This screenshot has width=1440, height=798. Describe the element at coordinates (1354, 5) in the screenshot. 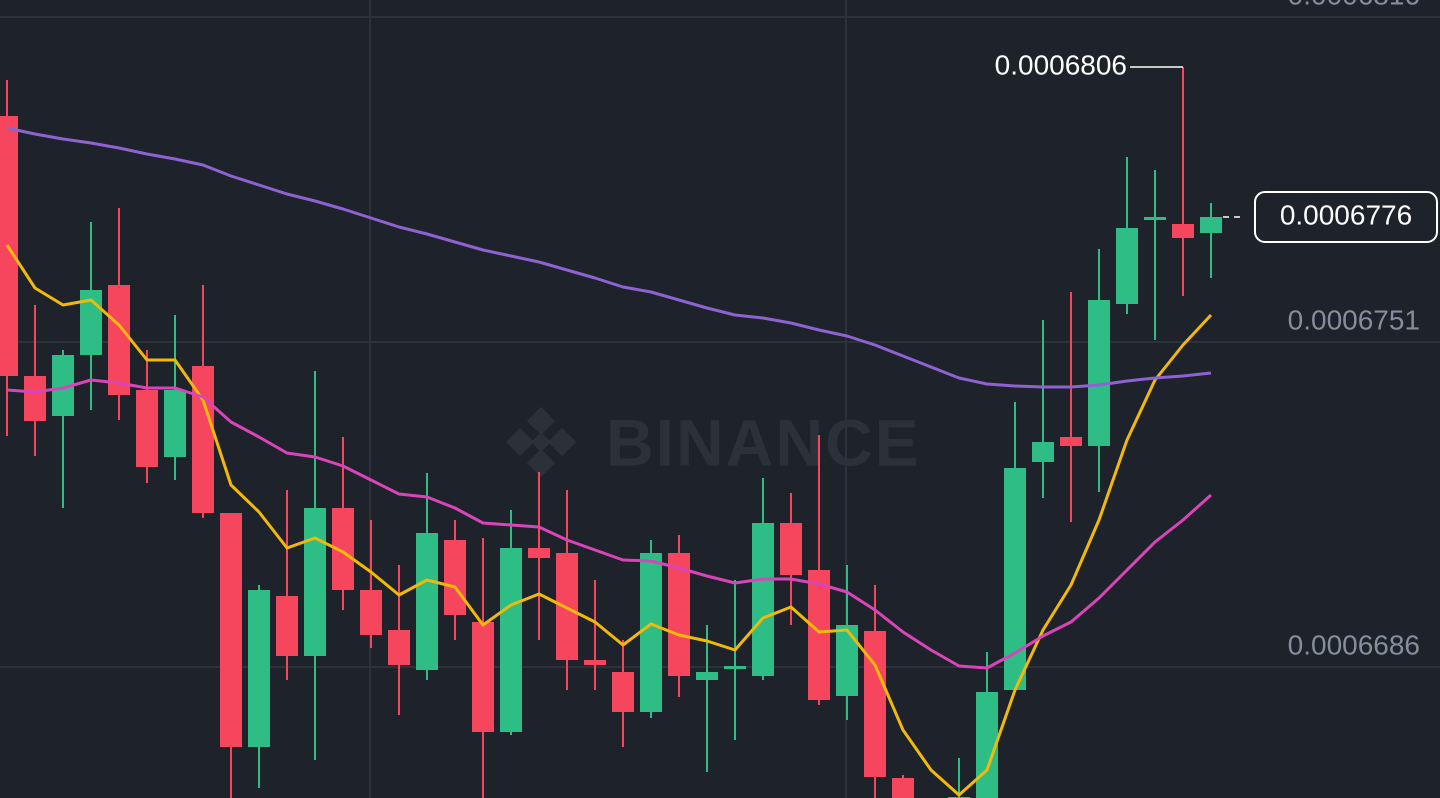

I see `y-tick-label: 0.0006816` at that location.